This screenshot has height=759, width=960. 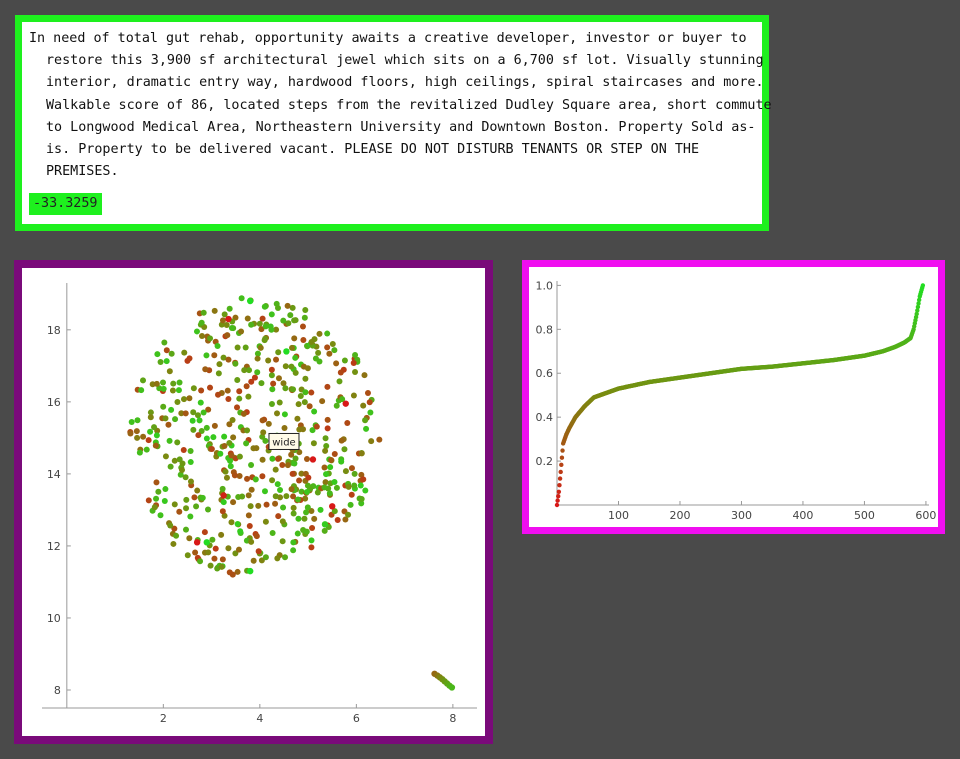 What do you see at coordinates (452, 718) in the screenshot?
I see `x-tick-label: 8` at bounding box center [452, 718].